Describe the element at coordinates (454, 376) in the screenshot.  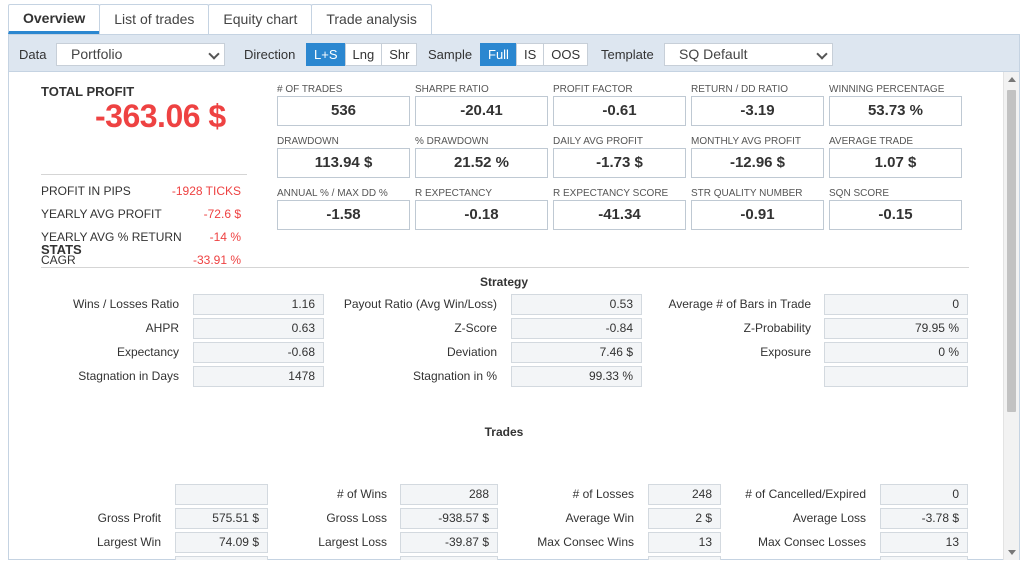
I see `stat-label: Stagnation in %` at that location.